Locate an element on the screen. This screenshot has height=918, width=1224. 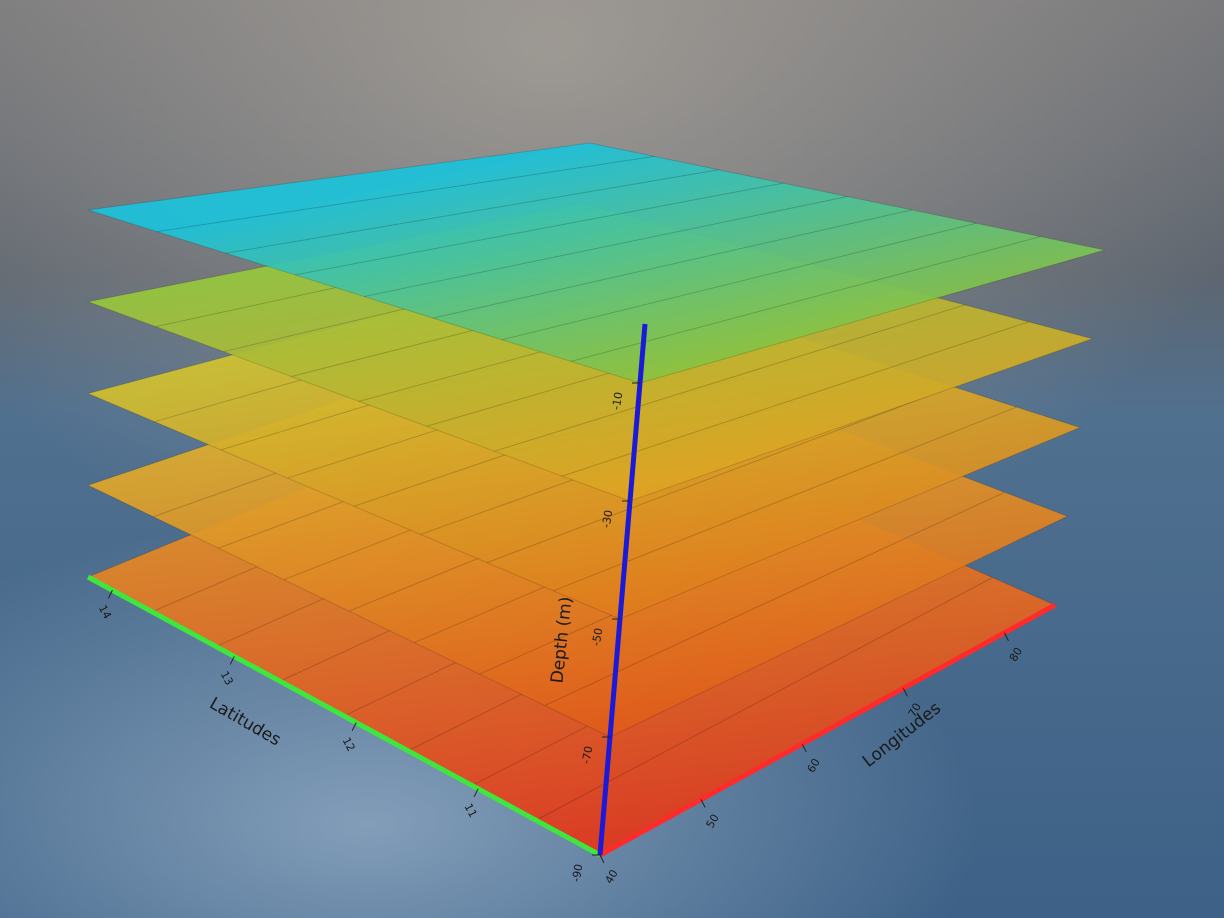
longitude-axis is located at coordinates (827, 730).